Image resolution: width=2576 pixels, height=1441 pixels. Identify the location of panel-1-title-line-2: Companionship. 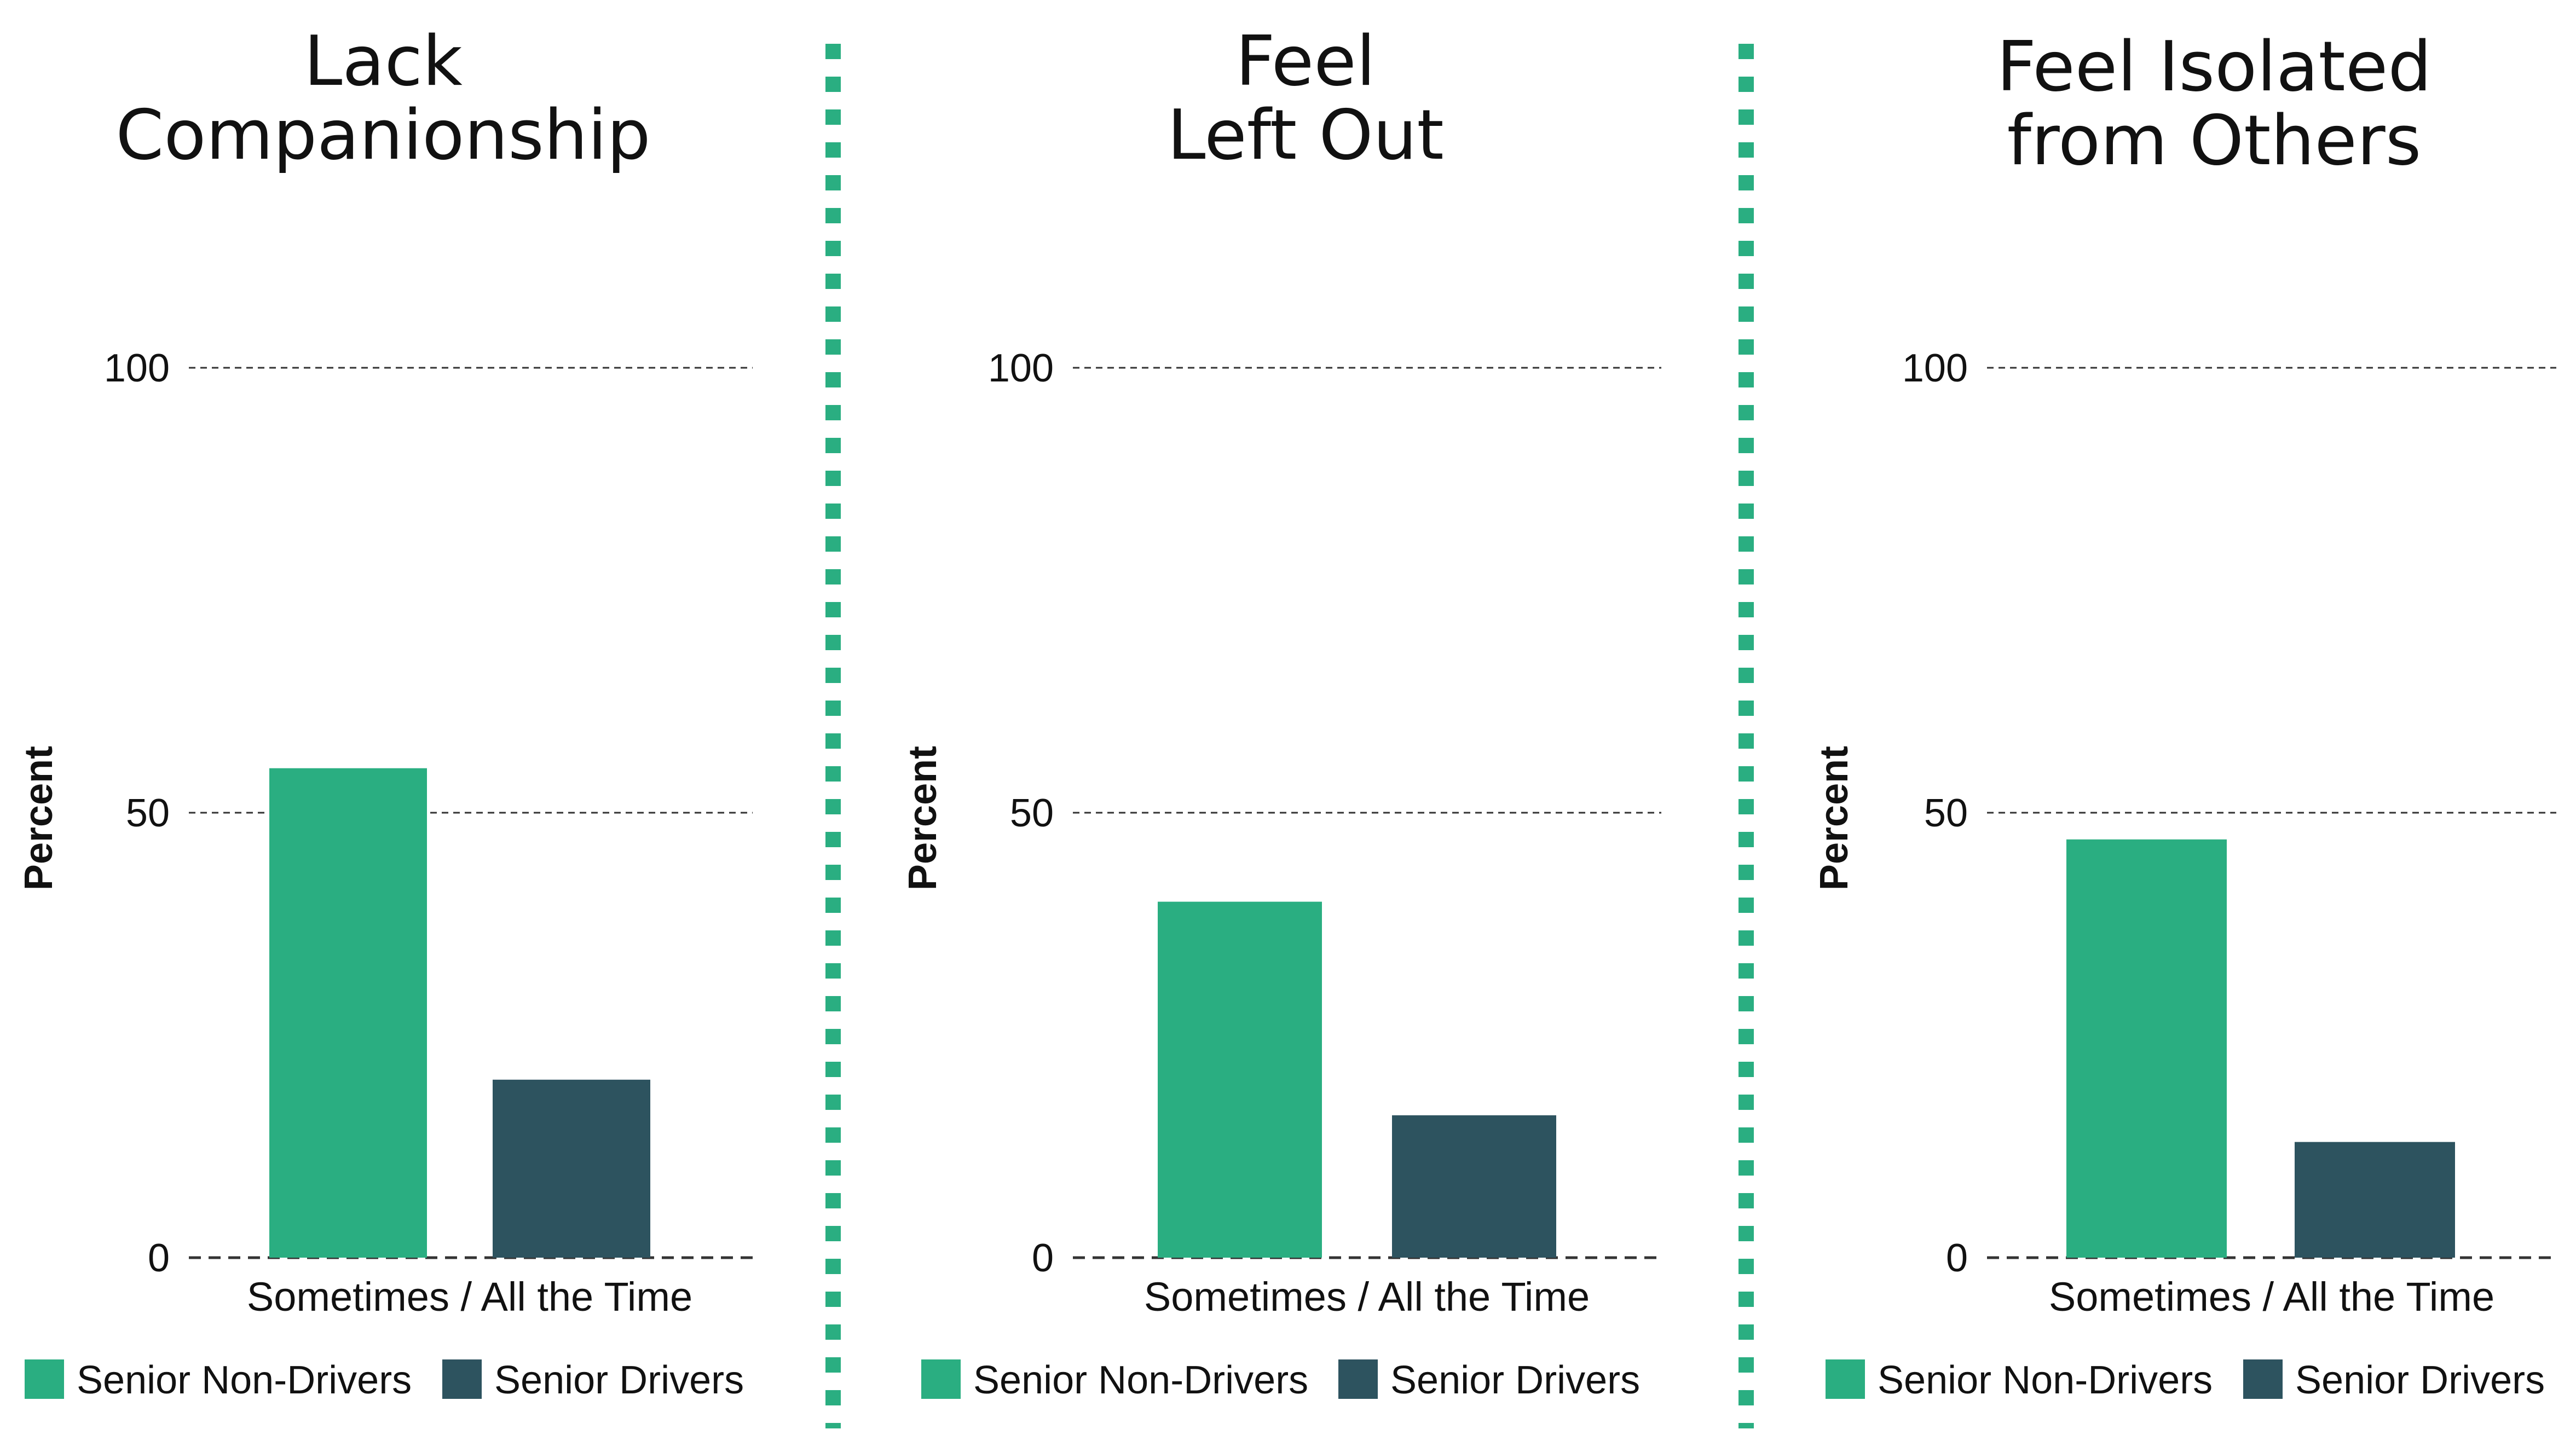
(382, 135).